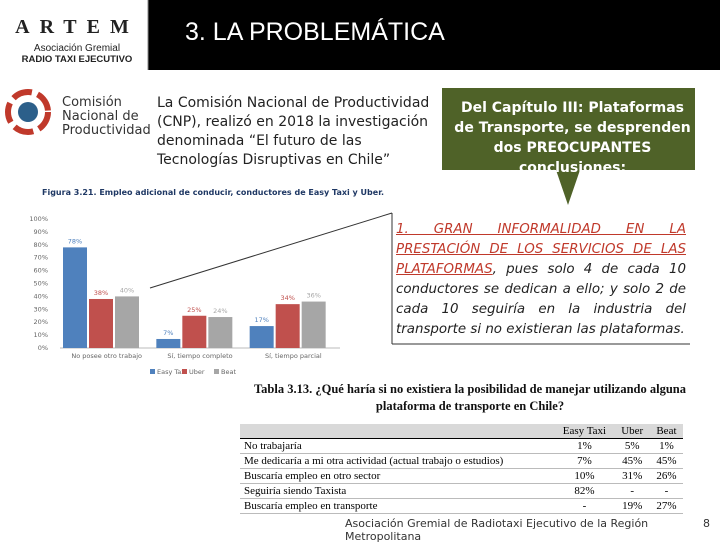  I want to click on y-tick-label: 60%, so click(41, 271).